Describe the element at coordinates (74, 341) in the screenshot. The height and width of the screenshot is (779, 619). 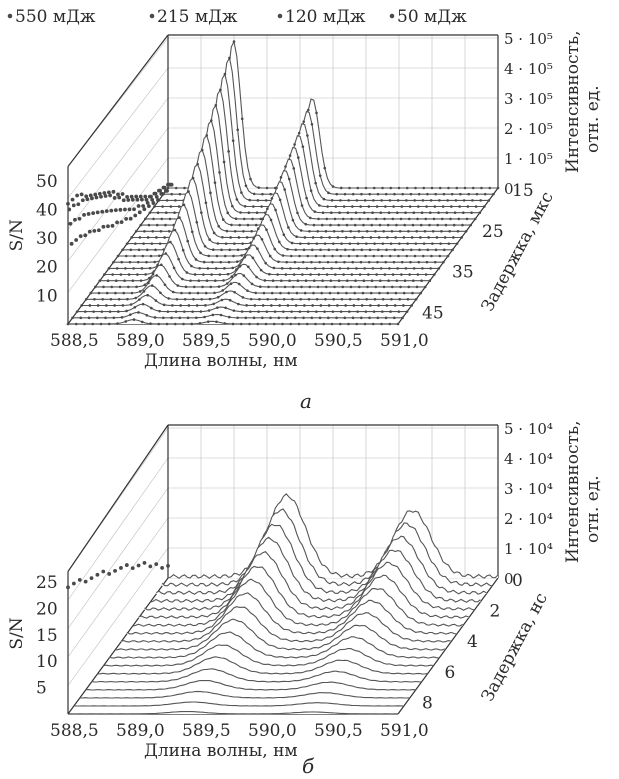
I see `x-tick-label: 588,5` at that location.